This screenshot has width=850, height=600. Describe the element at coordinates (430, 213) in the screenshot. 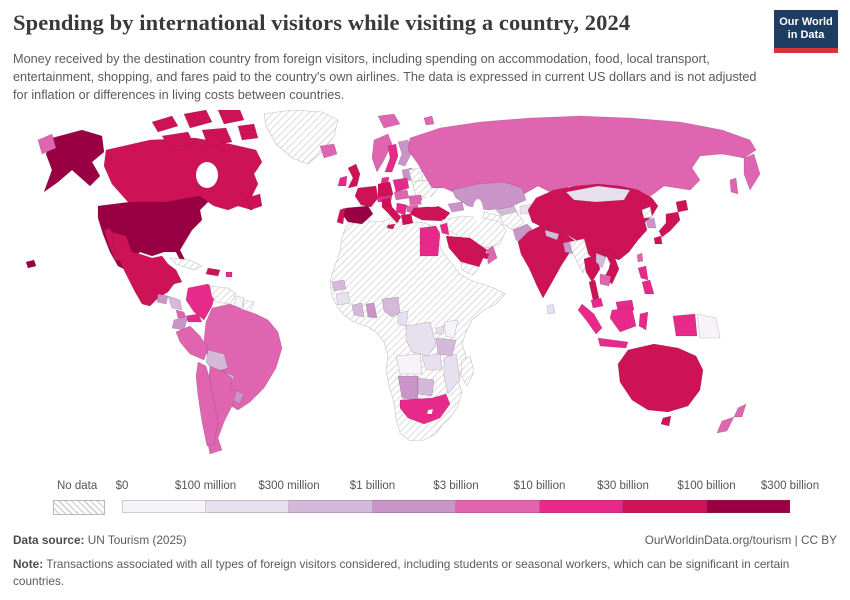

I see `country-turkey` at that location.